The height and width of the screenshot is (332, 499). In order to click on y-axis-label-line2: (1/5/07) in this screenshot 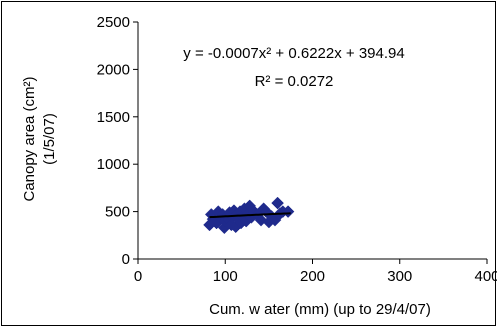, I will do `click(49, 139)`.